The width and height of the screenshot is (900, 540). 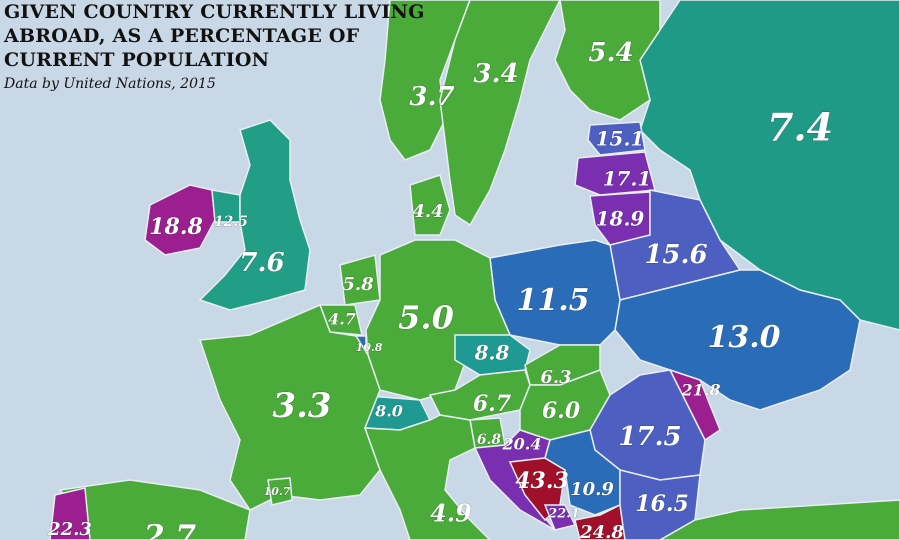 What do you see at coordinates (214, 12) in the screenshot?
I see `title-line-1: GIVEN COUNTRY CURRENTLY LIVING` at bounding box center [214, 12].